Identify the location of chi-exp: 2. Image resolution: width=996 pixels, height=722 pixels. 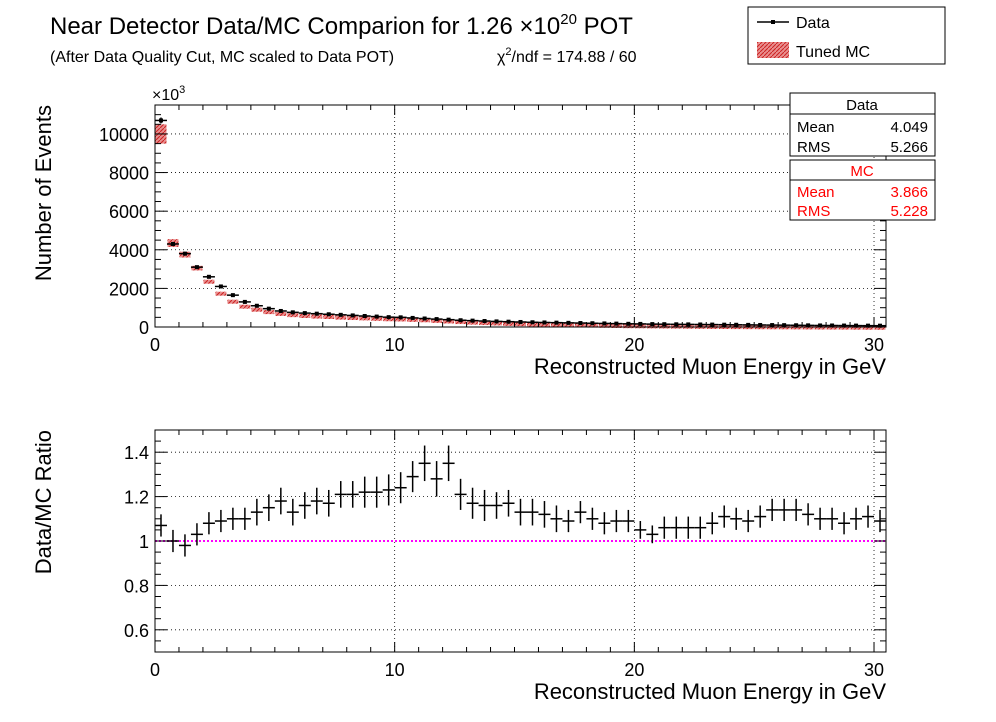
(508, 52).